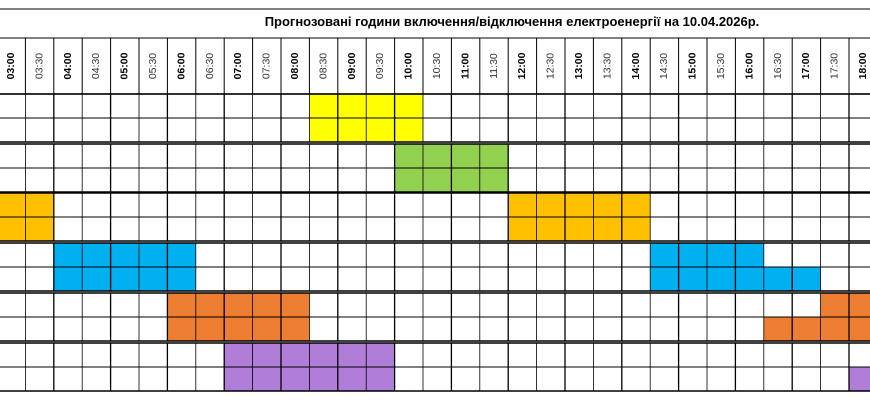 Image resolution: width=870 pixels, height=400 pixels. What do you see at coordinates (181, 65) in the screenshot?
I see `time-slot-label: 06:00` at bounding box center [181, 65].